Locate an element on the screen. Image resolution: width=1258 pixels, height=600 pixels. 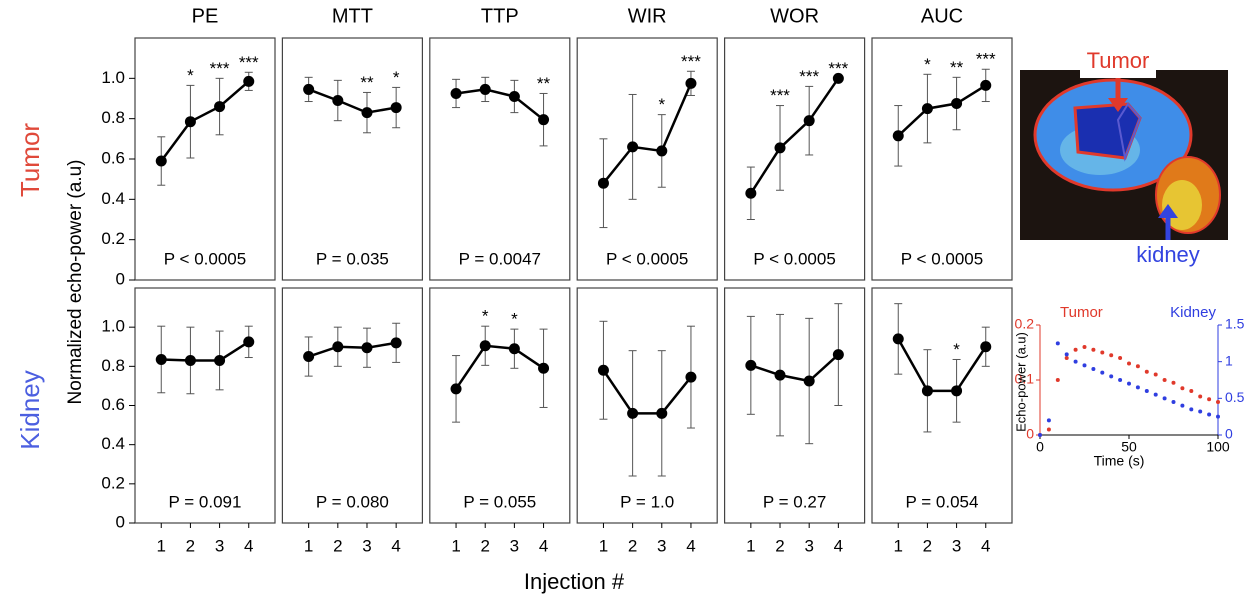
panel-title: WOR is located at coordinates (794, 16).